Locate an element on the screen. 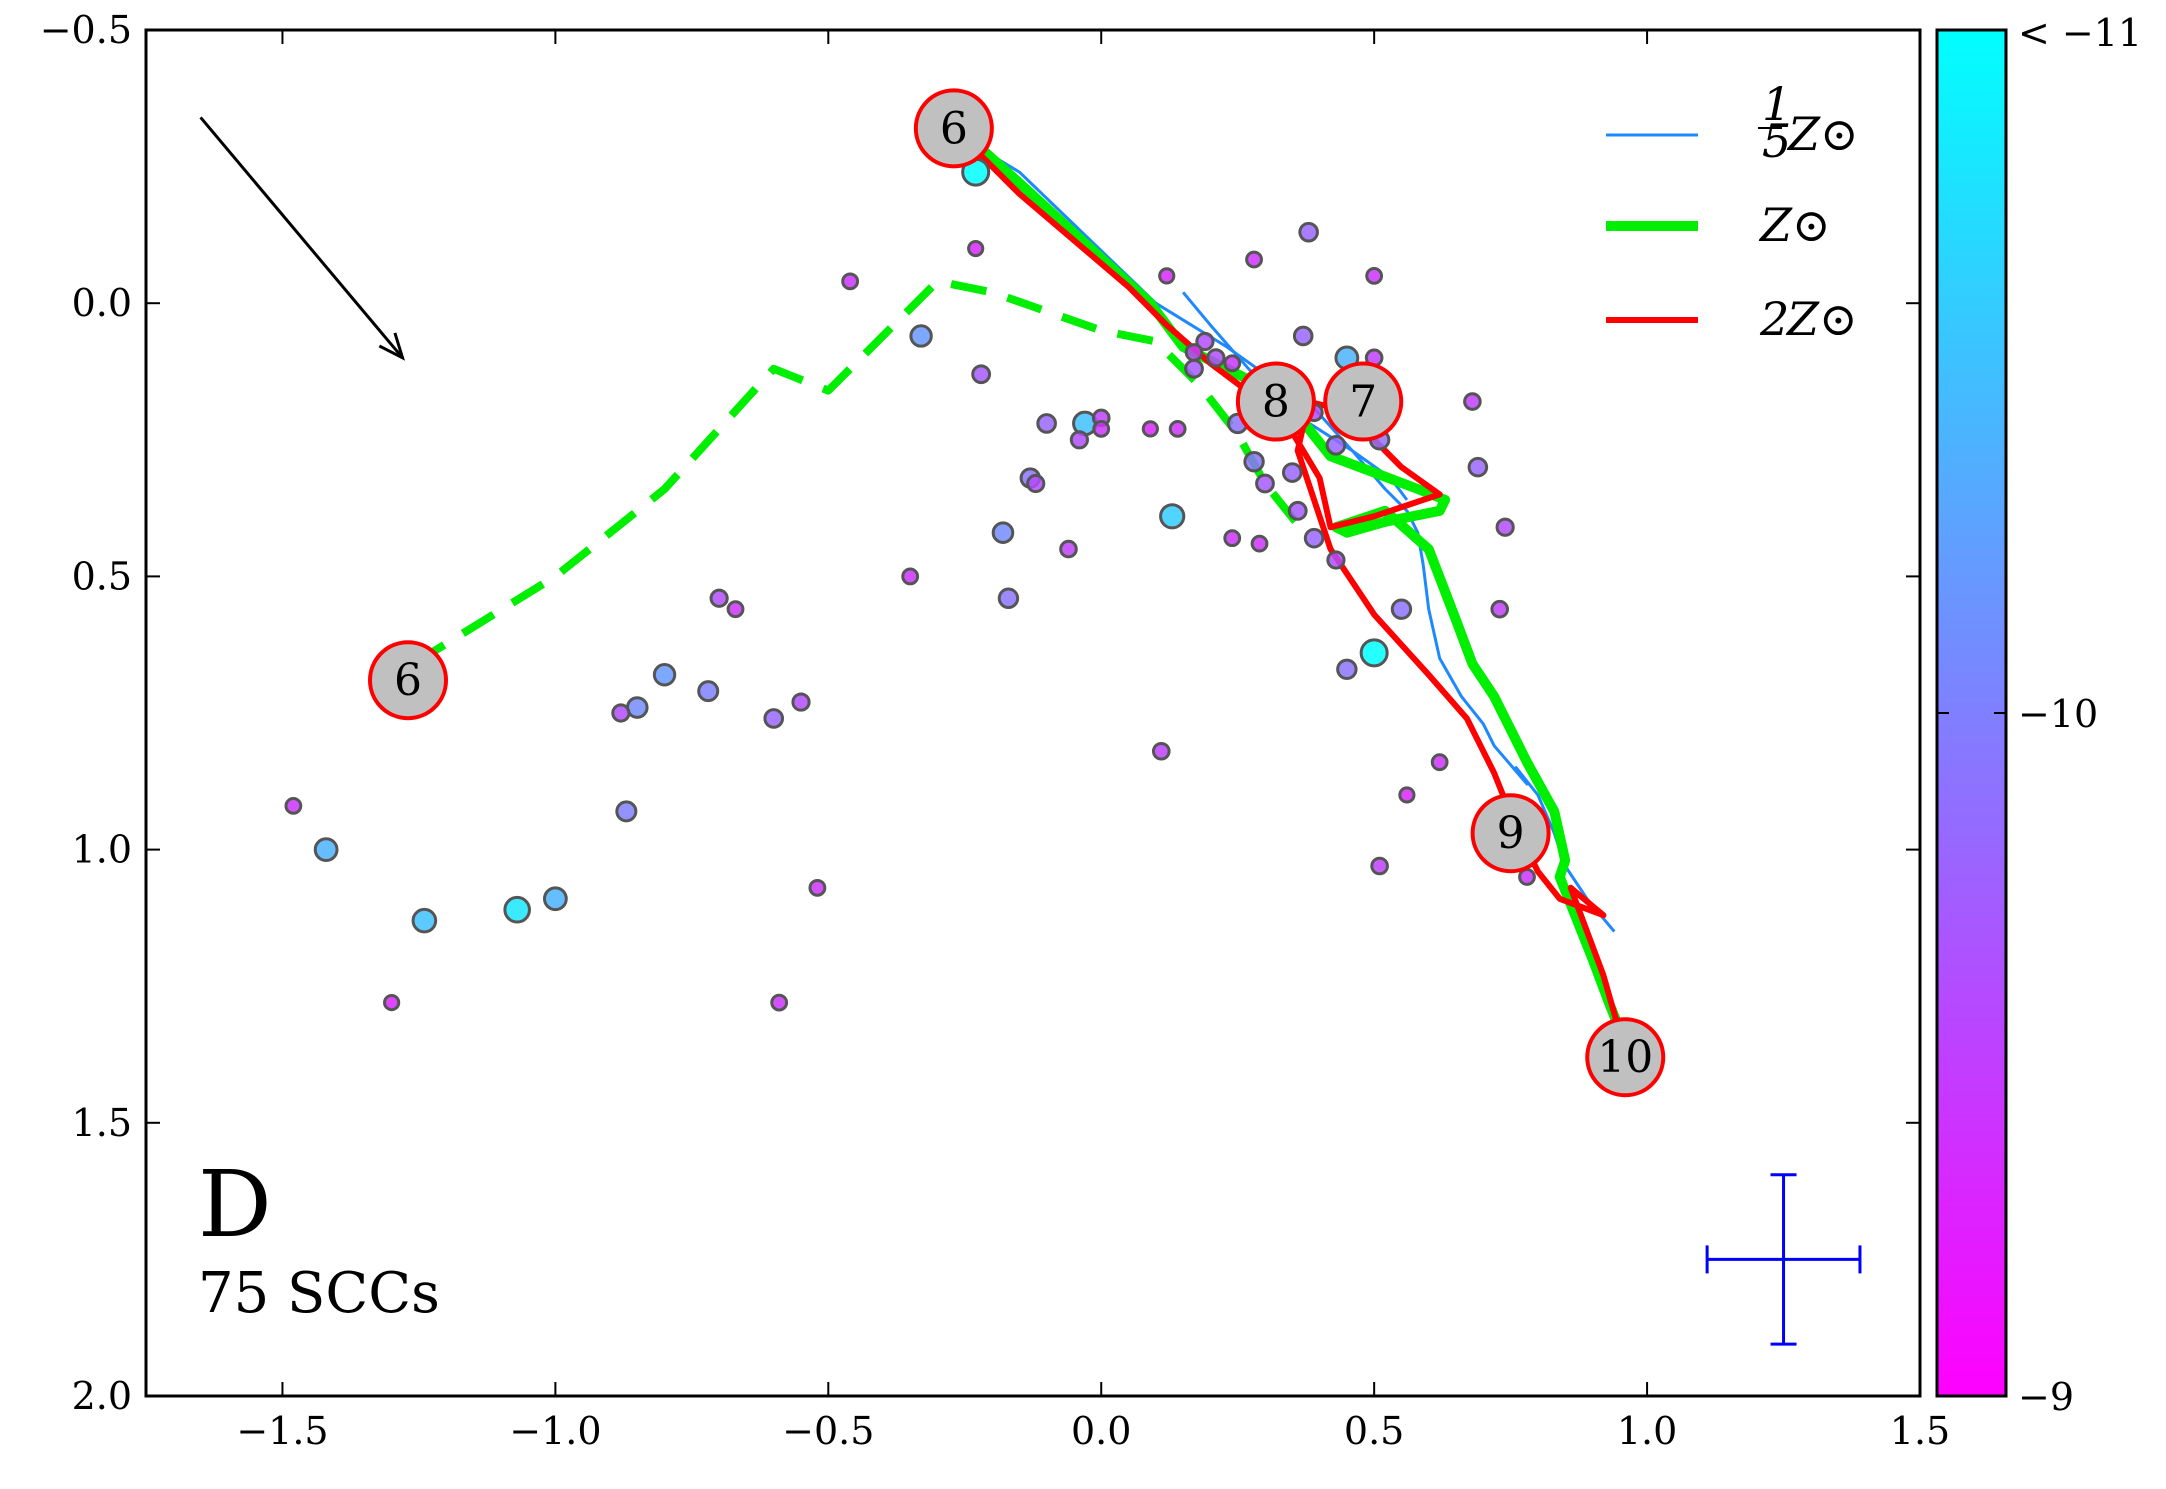 This screenshot has height=1489, width=2166. y-tick-label: 1.0 is located at coordinates (102, 850).